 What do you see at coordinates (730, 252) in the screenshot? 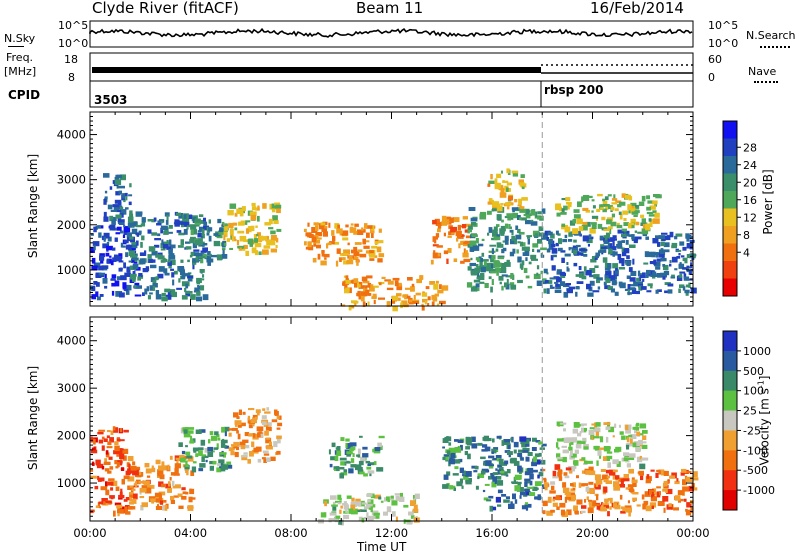
I see `colorbar-swatch` at bounding box center [730, 252].